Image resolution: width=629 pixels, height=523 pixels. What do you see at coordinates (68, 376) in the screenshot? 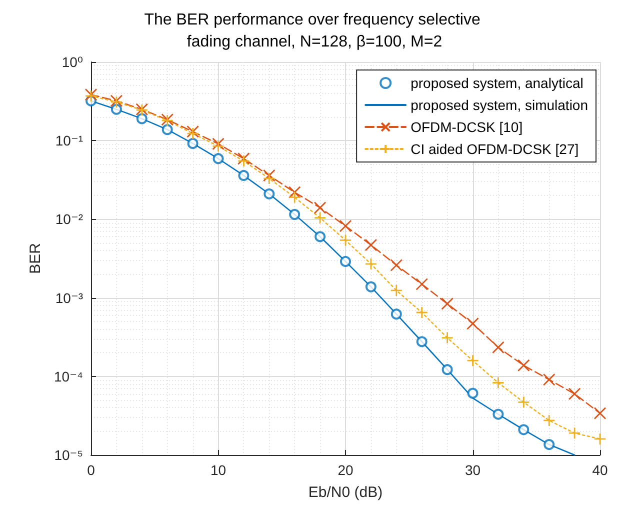
I see `y-tick-label: 10⁻⁴` at bounding box center [68, 376].